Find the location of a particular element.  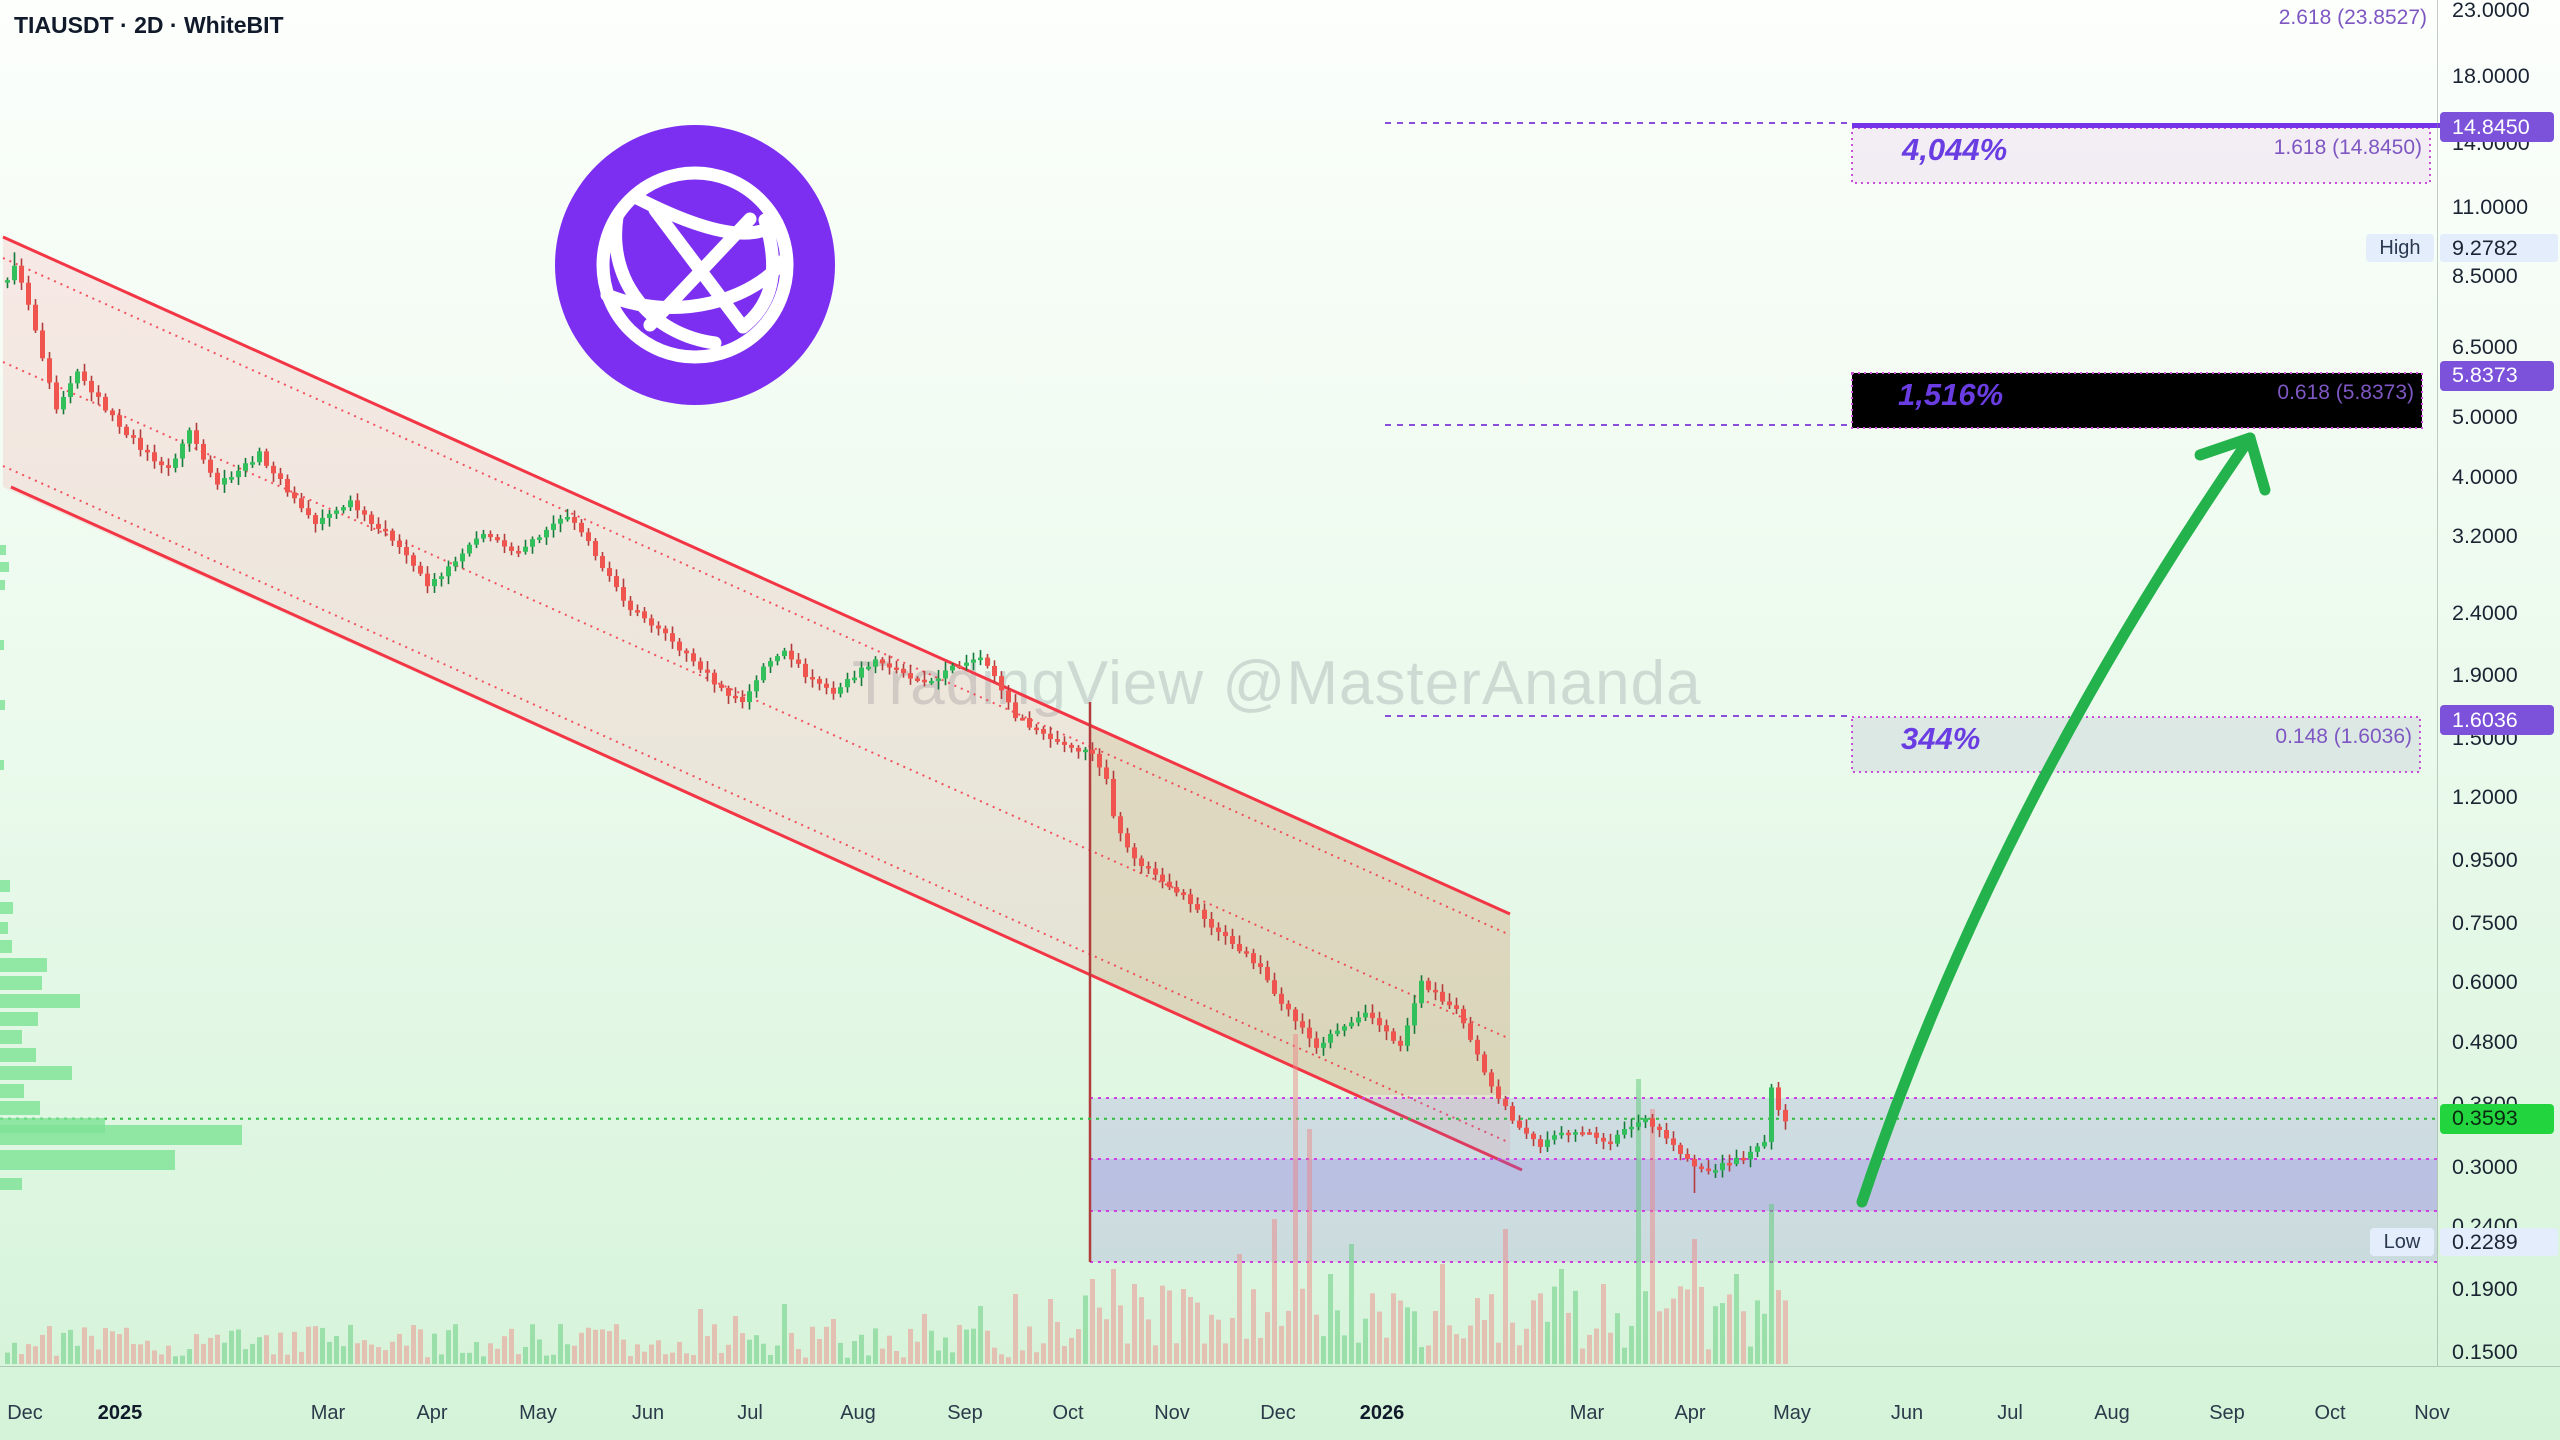

price-tick-0.9500: 0.9500 is located at coordinates (2485, 859).